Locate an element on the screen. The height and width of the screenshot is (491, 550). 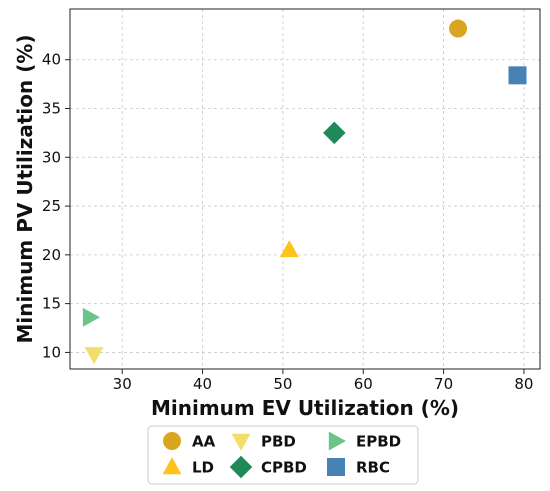
data-point-pbd is located at coordinates (94, 356).